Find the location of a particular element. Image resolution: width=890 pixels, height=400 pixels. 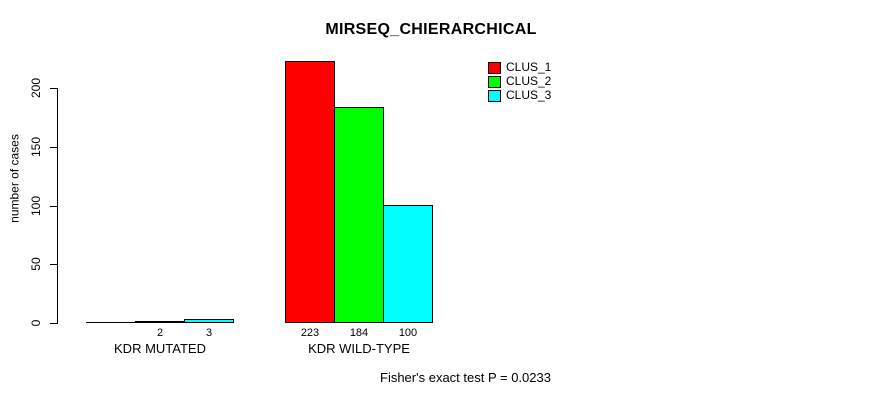

bar-clus_2-kdr-mutated is located at coordinates (160, 322).